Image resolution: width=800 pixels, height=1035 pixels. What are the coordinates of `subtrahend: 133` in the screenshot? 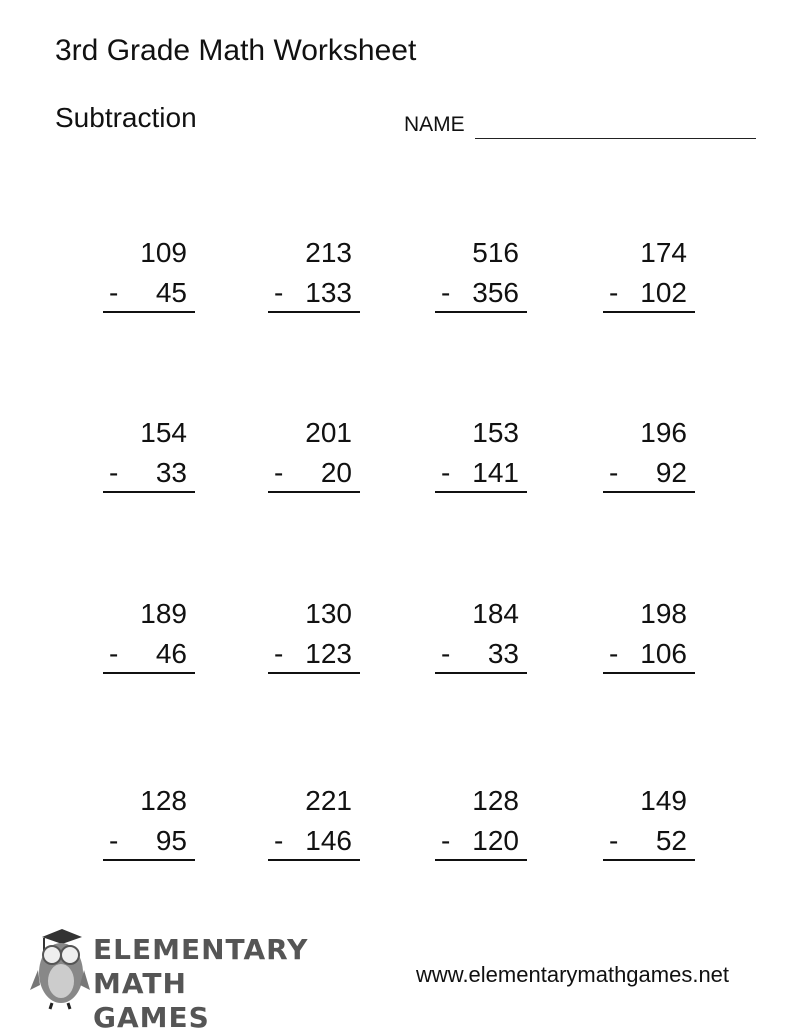 It's located at (328, 292).